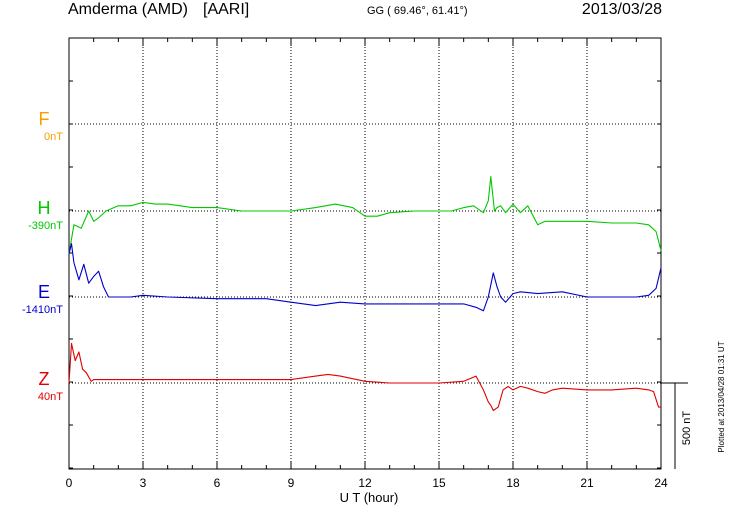 The image size is (730, 520). I want to click on series-z-line, so click(364, 377).